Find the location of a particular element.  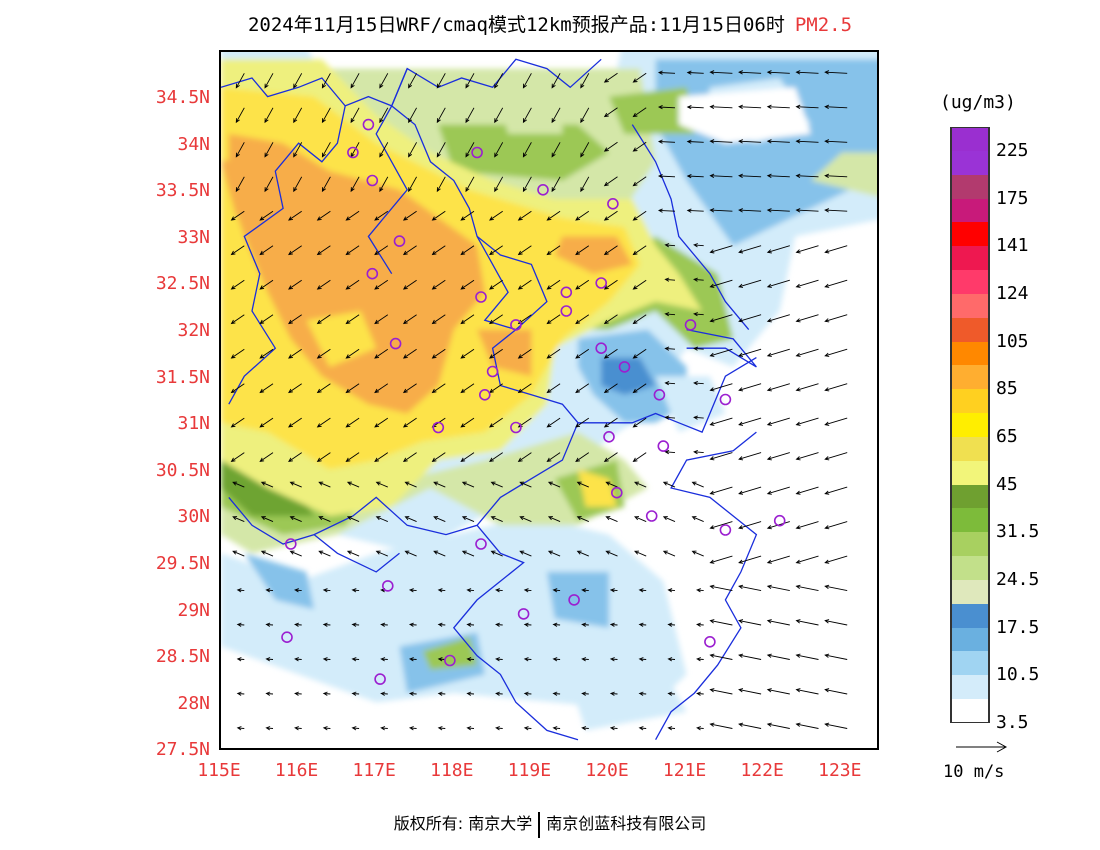

latitude-tick-label: 33N is located at coordinates (193, 237).